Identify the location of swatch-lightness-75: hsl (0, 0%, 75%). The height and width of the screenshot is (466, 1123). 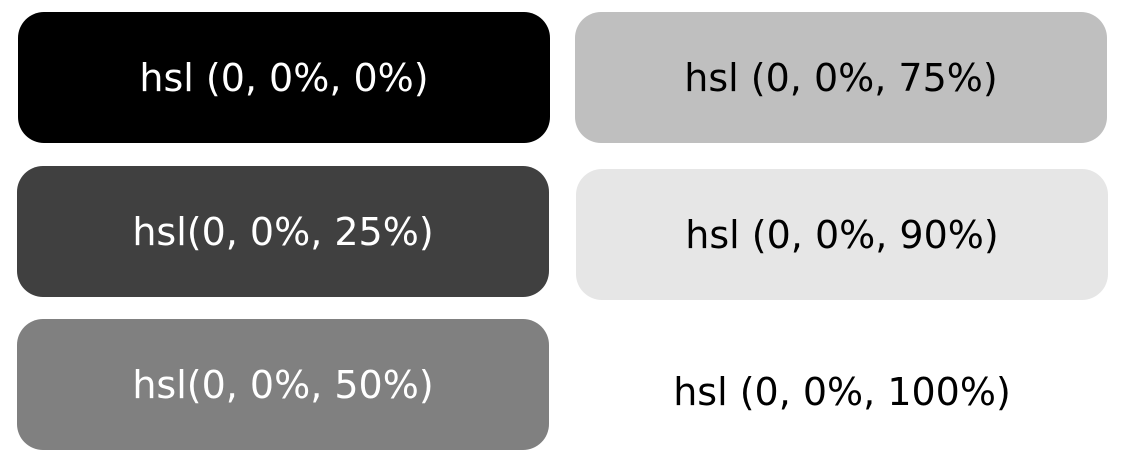
(841, 77).